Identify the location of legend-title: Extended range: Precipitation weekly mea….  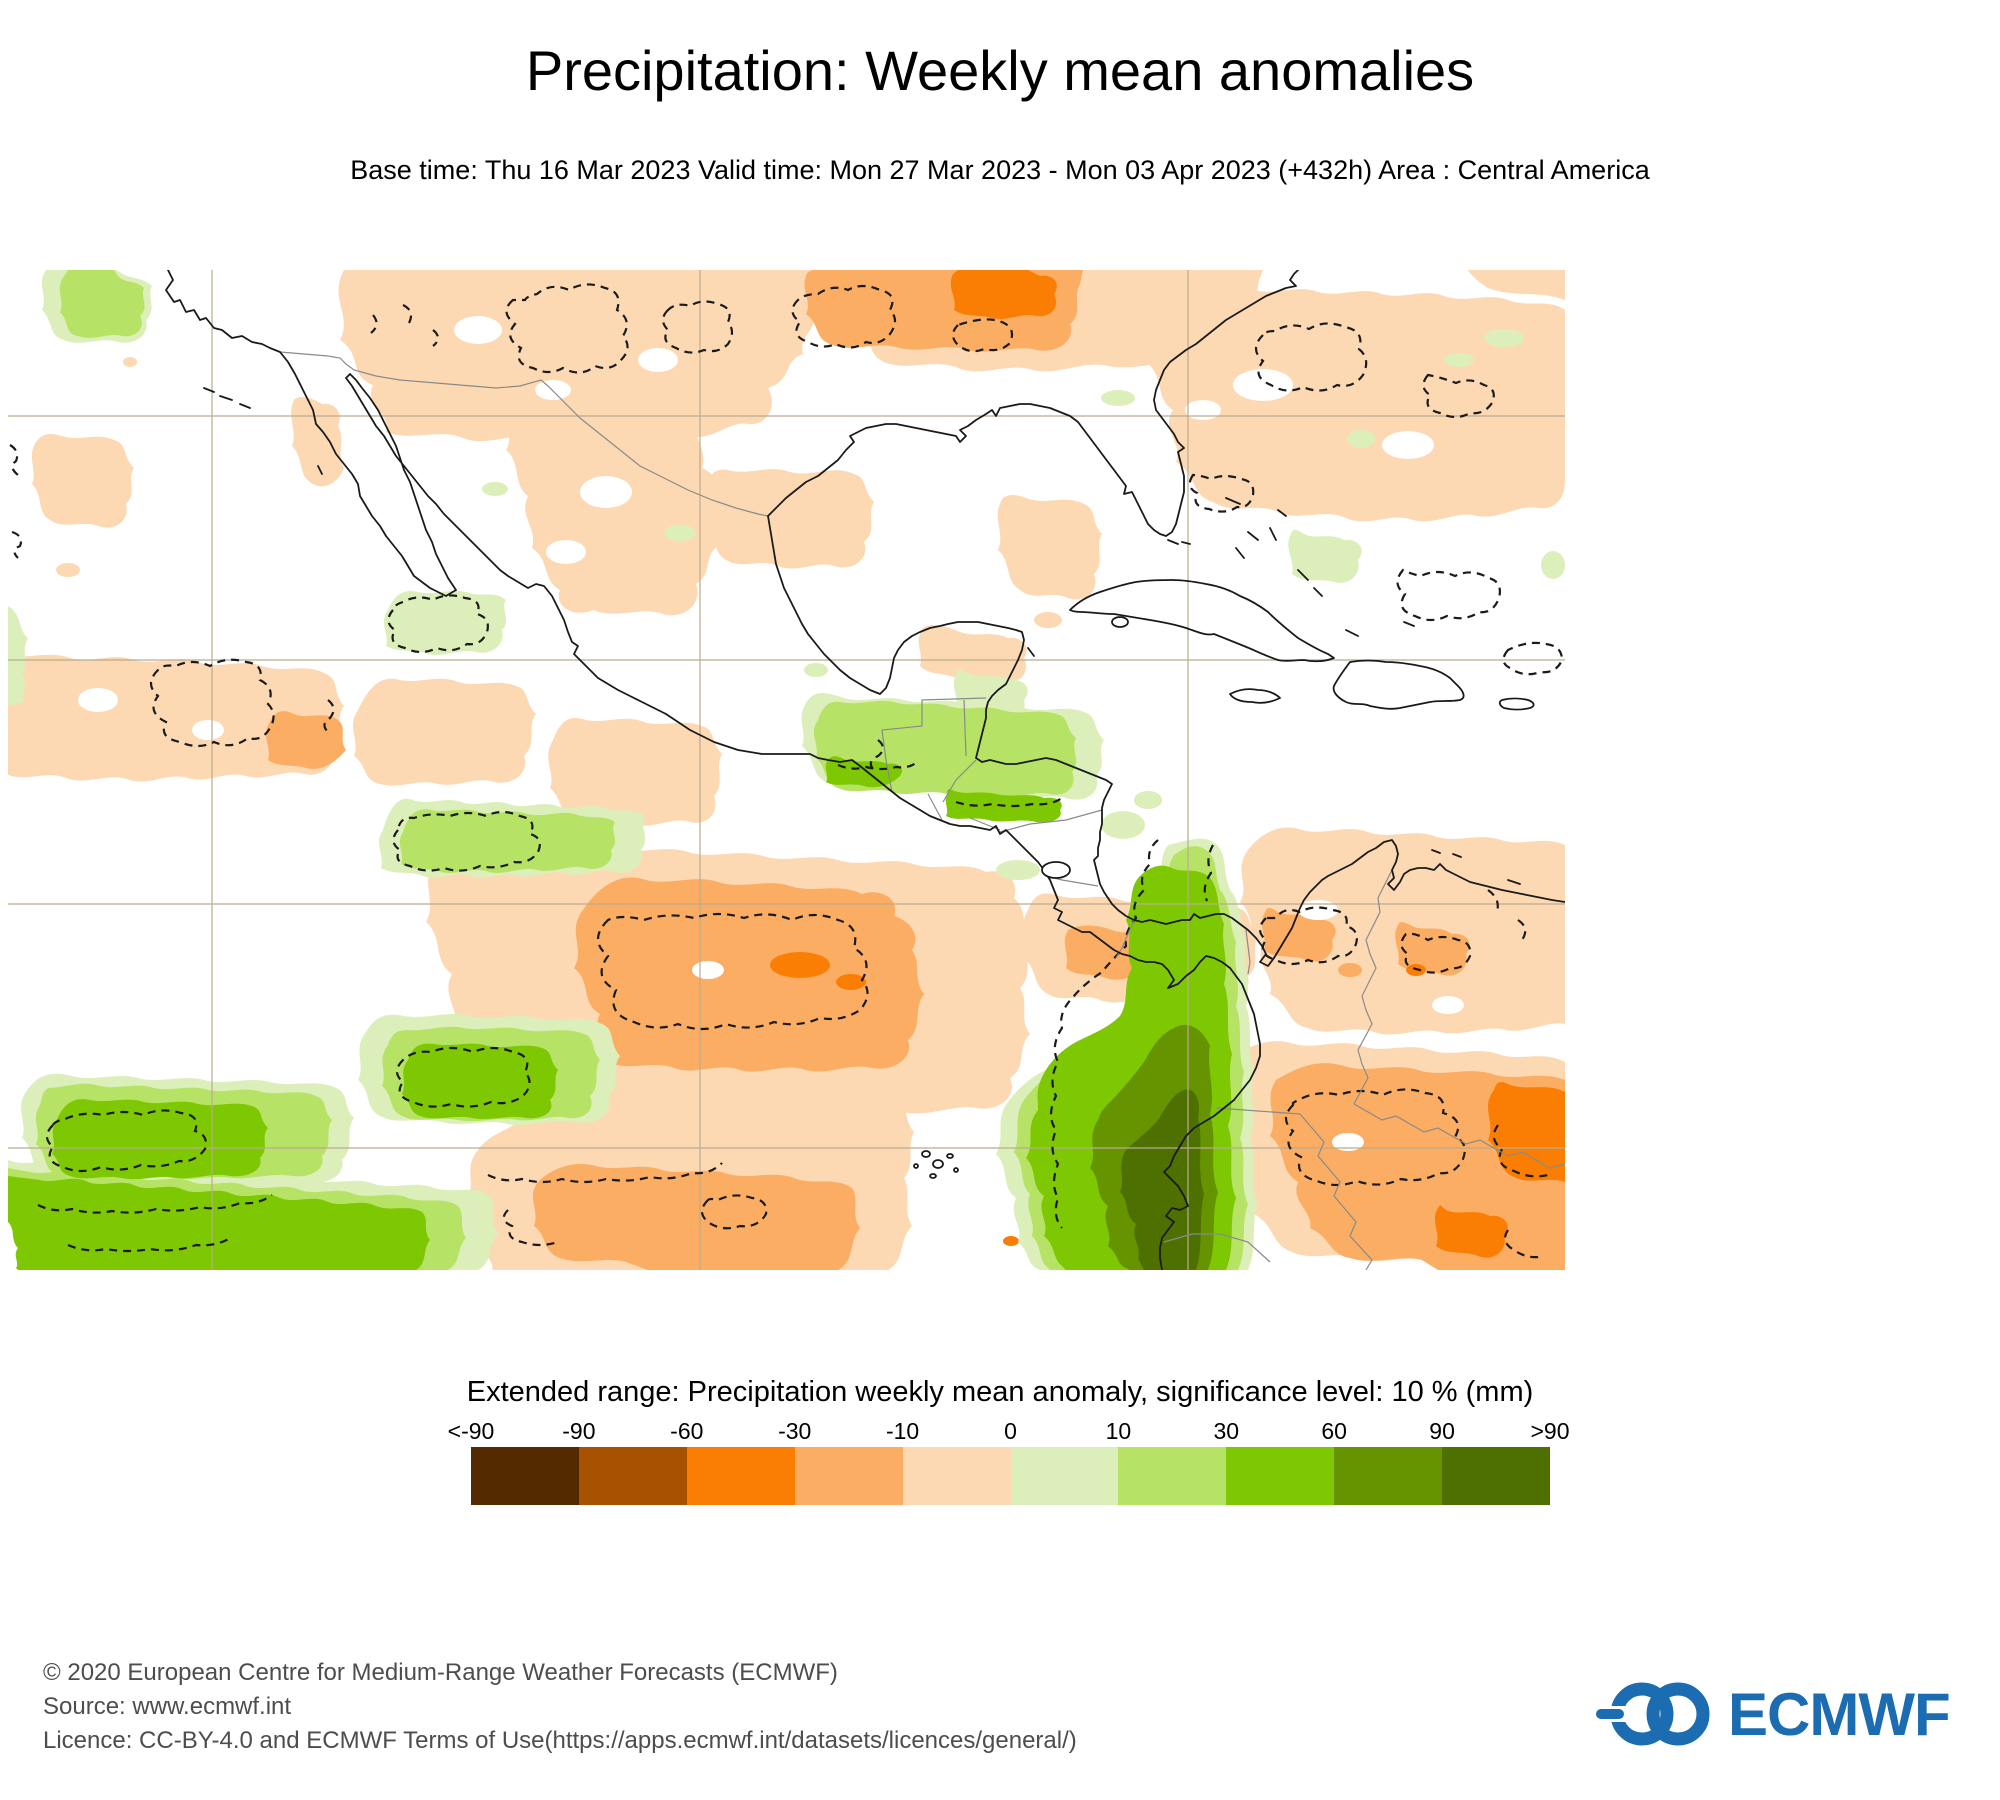
(1000, 1392).